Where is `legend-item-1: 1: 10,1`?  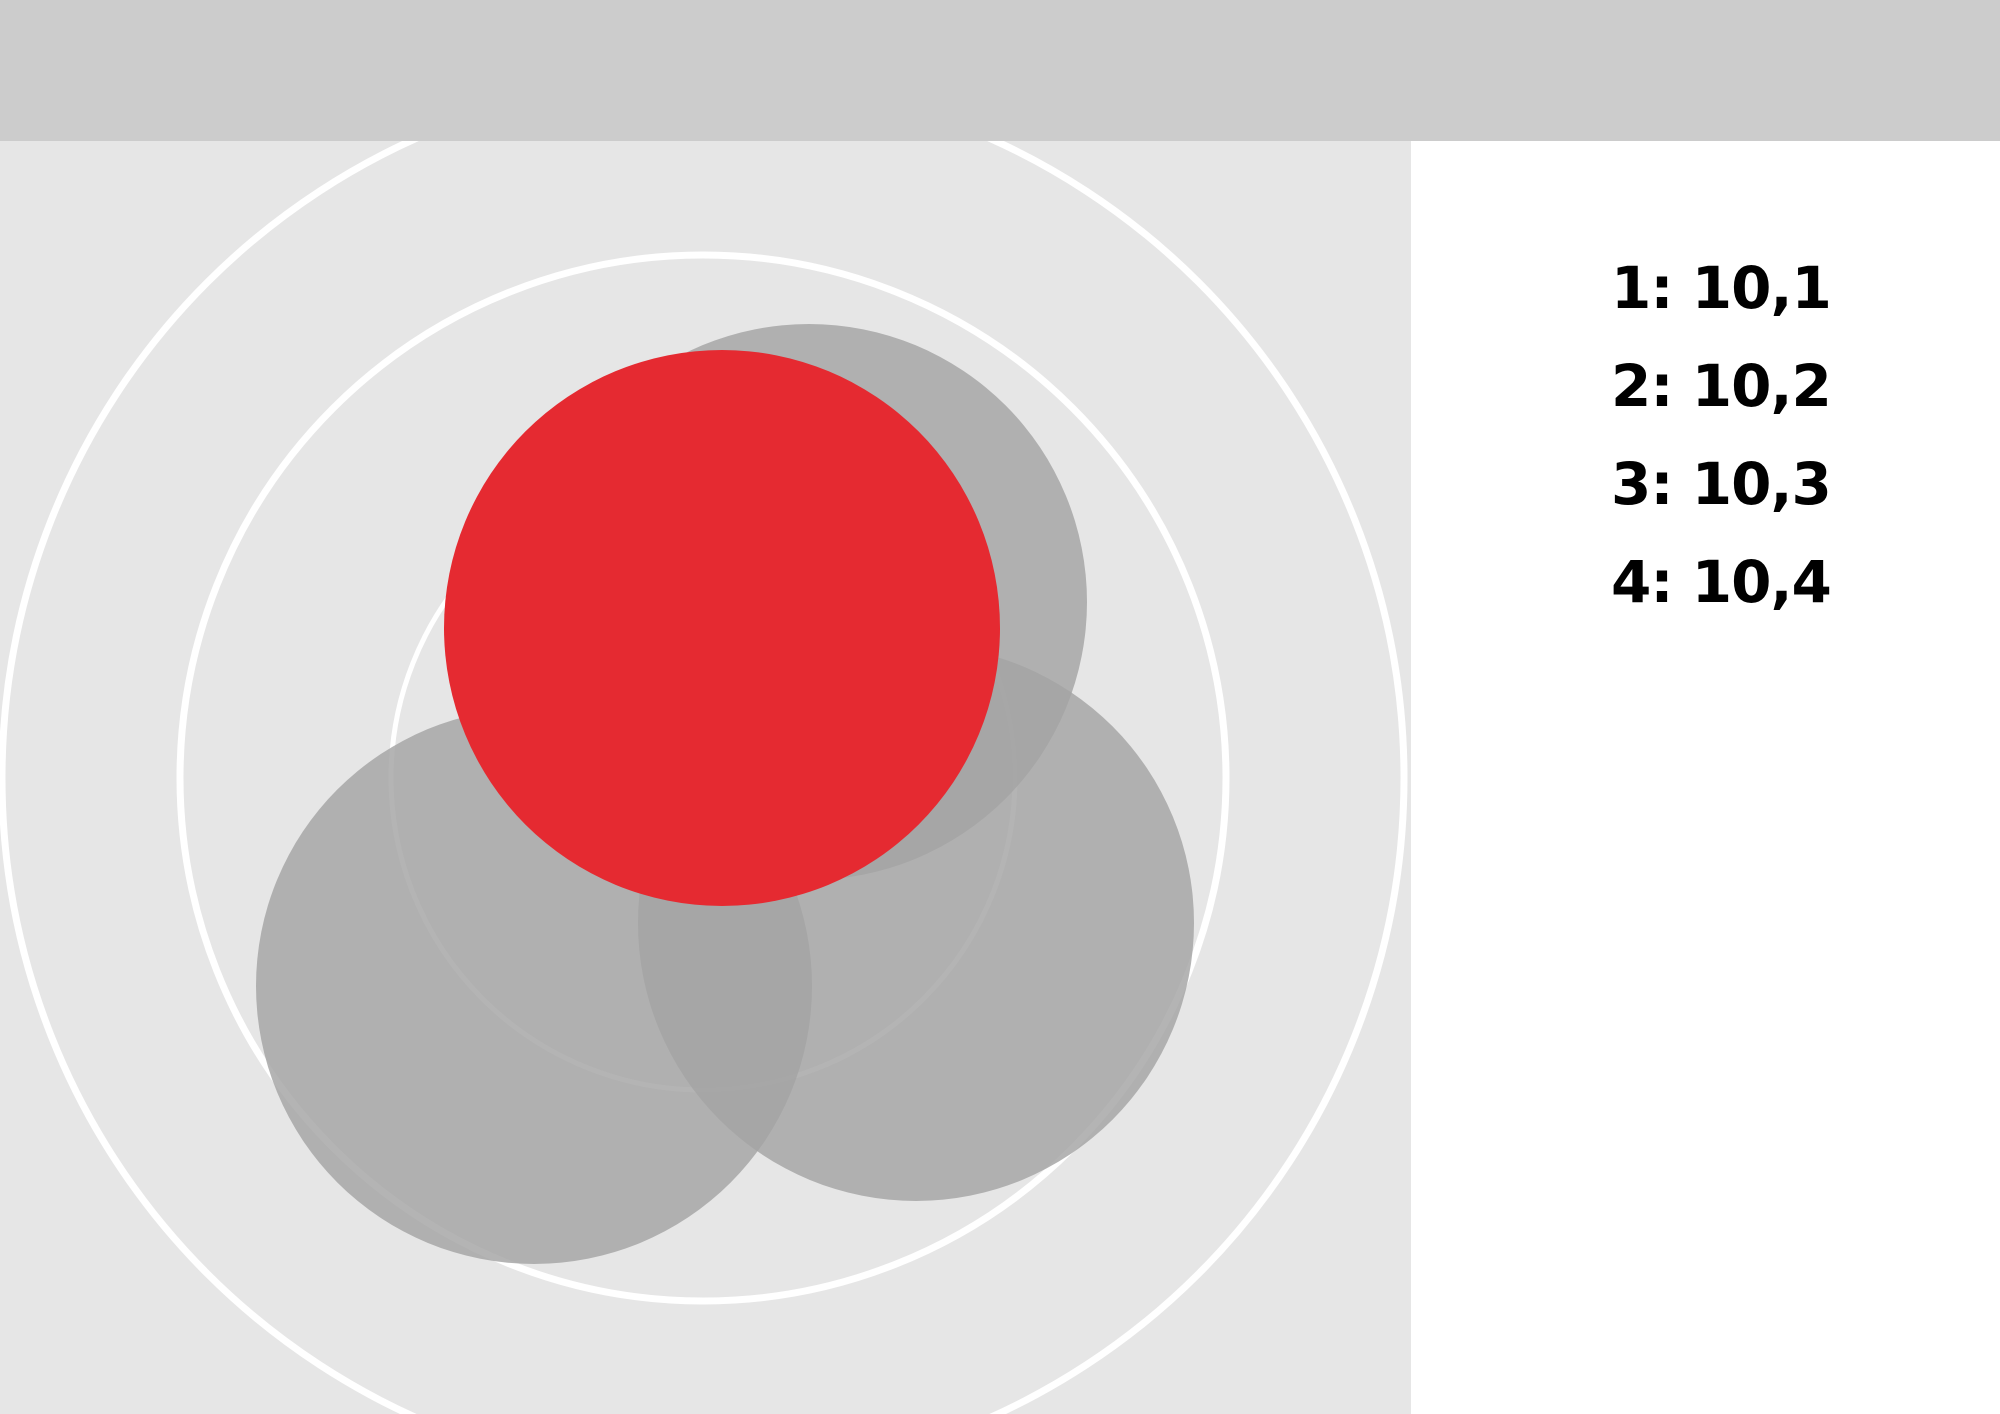
legend-item-1: 1: 10,1 is located at coordinates (1721, 288).